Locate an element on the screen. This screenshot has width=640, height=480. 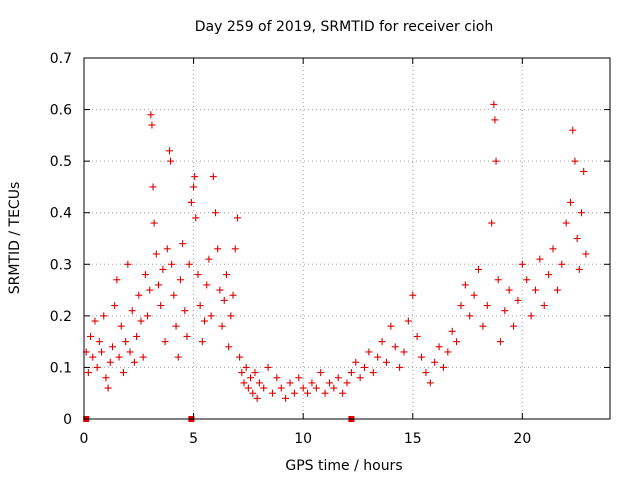
y-tick-label: 0 is located at coordinates (67, 420).